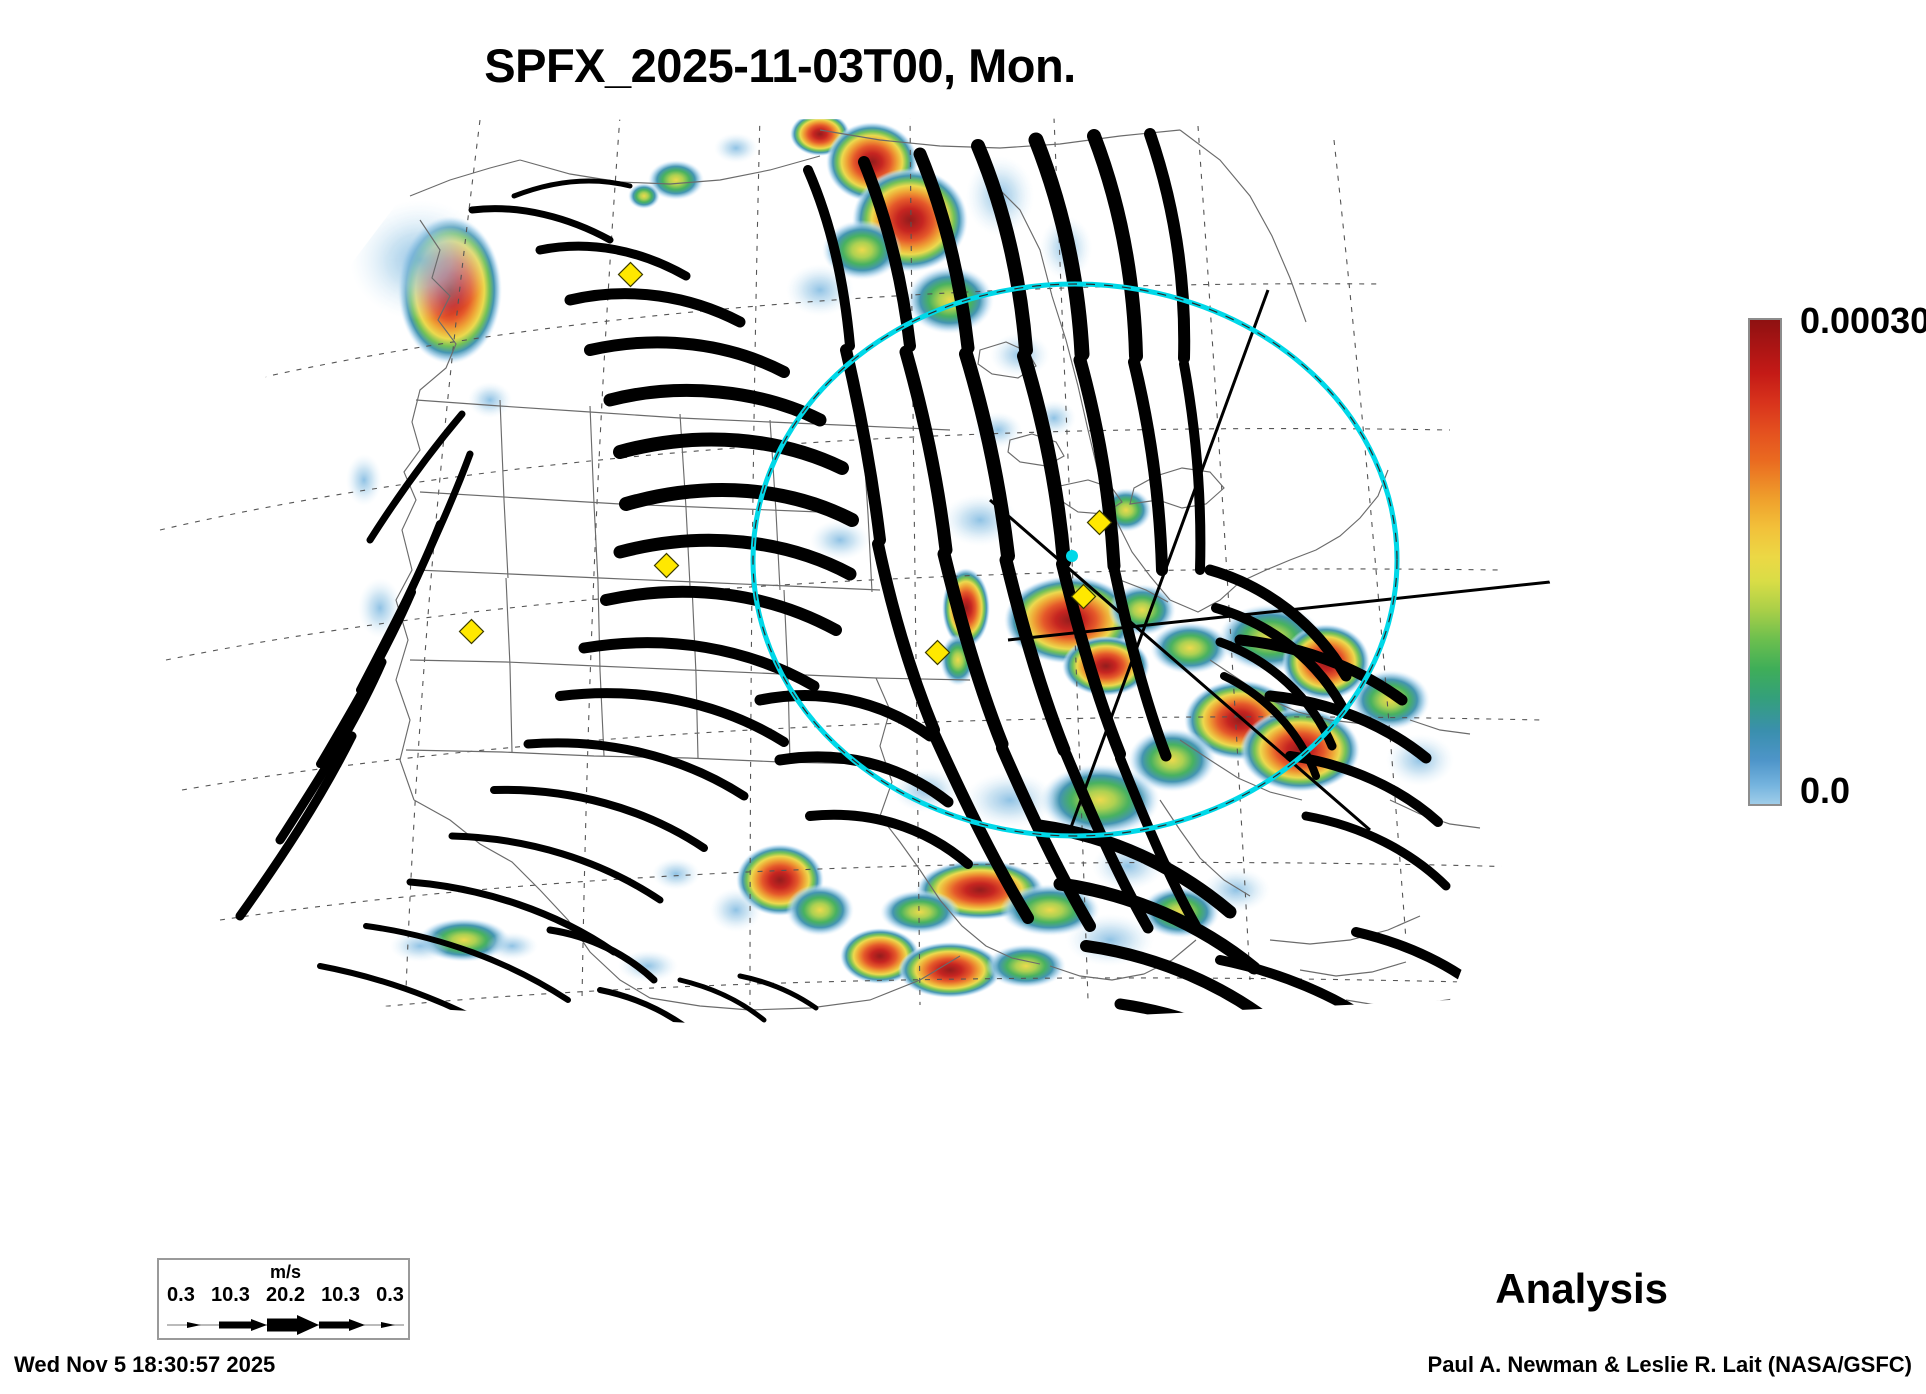  What do you see at coordinates (1863, 320) in the screenshot?
I see `colorbar-max-label: 0.00030` at bounding box center [1863, 320].